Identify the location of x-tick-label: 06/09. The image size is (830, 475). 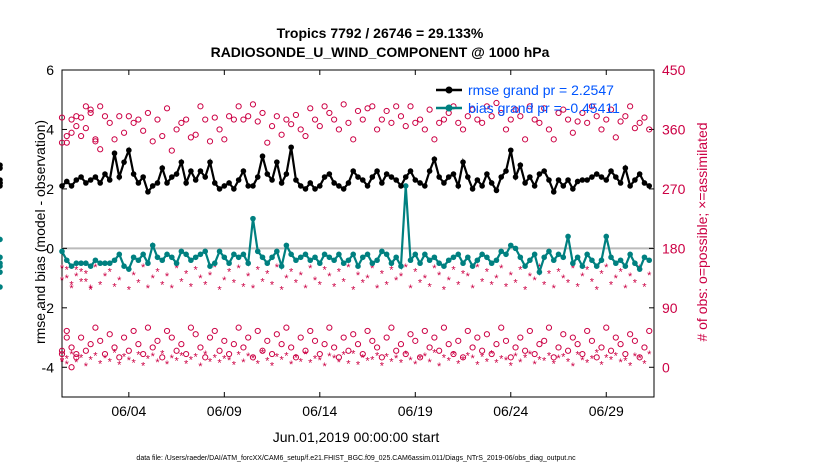
(224, 411).